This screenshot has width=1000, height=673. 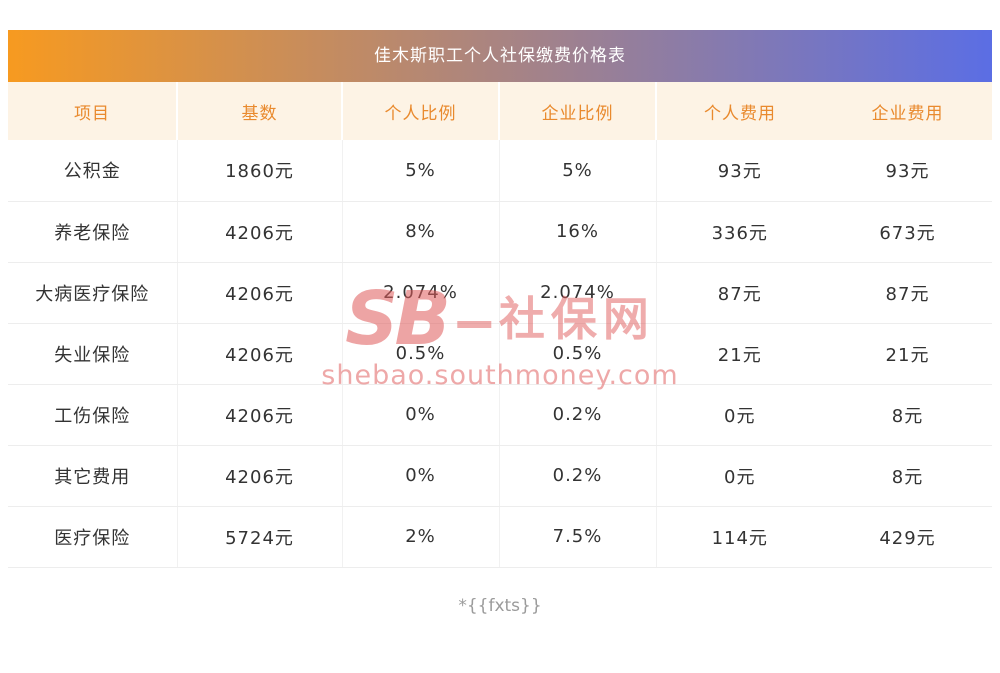 I want to click on table-cell: 336元, so click(x=739, y=232).